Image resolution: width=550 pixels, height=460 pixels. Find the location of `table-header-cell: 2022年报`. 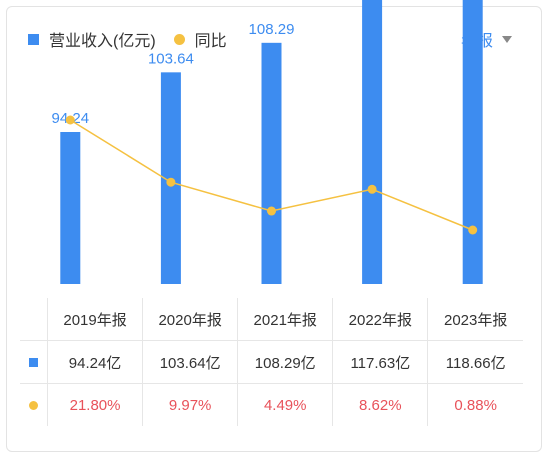

table-header-cell: 2022年报 is located at coordinates (380, 319).